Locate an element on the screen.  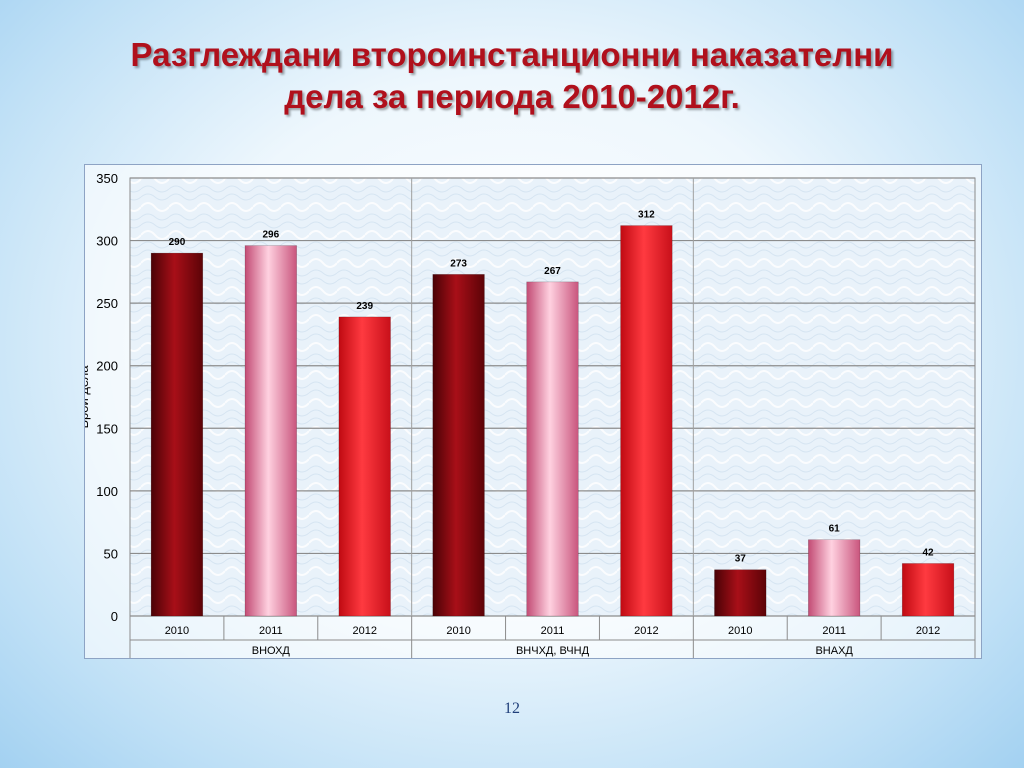
data-label: 290 is located at coordinates (177, 242).